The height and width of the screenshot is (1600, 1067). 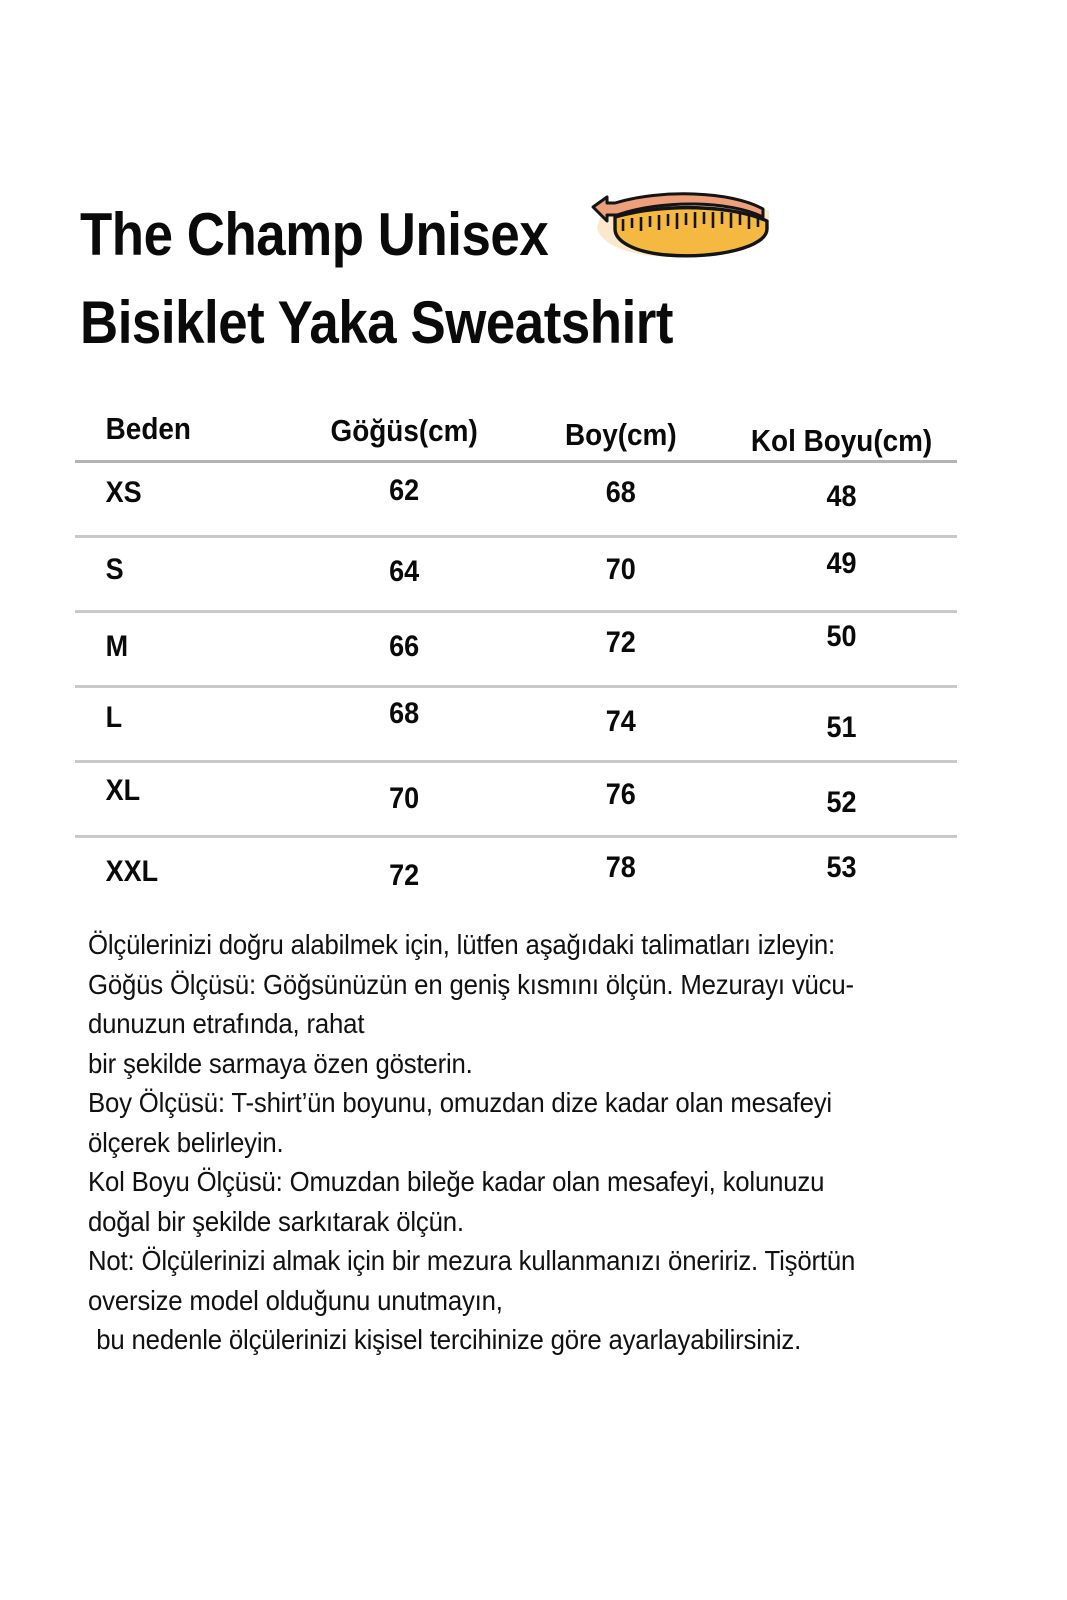 What do you see at coordinates (516, 499) in the screenshot?
I see `table-row: XS 62 68 48` at bounding box center [516, 499].